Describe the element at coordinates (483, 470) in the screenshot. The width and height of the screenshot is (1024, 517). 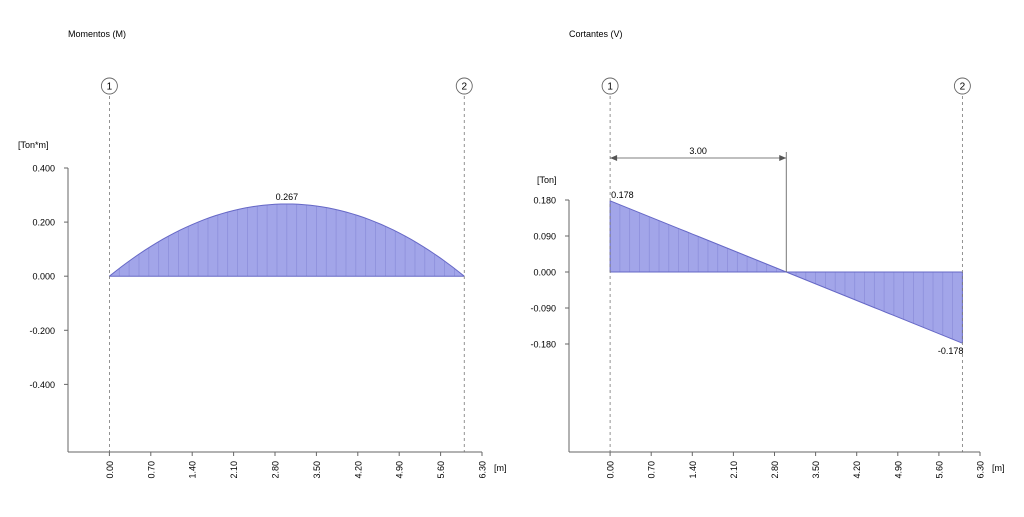
I see `moment-x-tick-label: 6.30` at that location.